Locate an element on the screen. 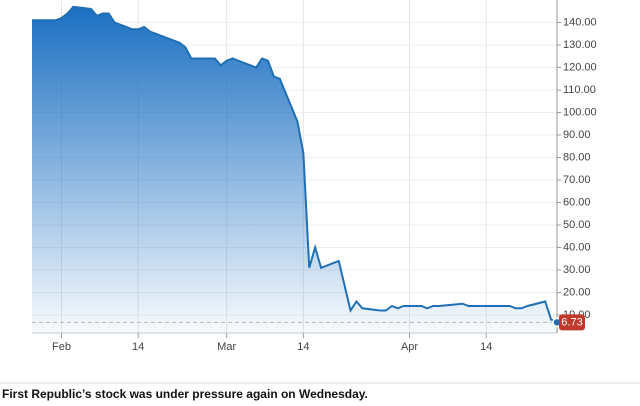  y-tick-label: 80.00 is located at coordinates (577, 157).